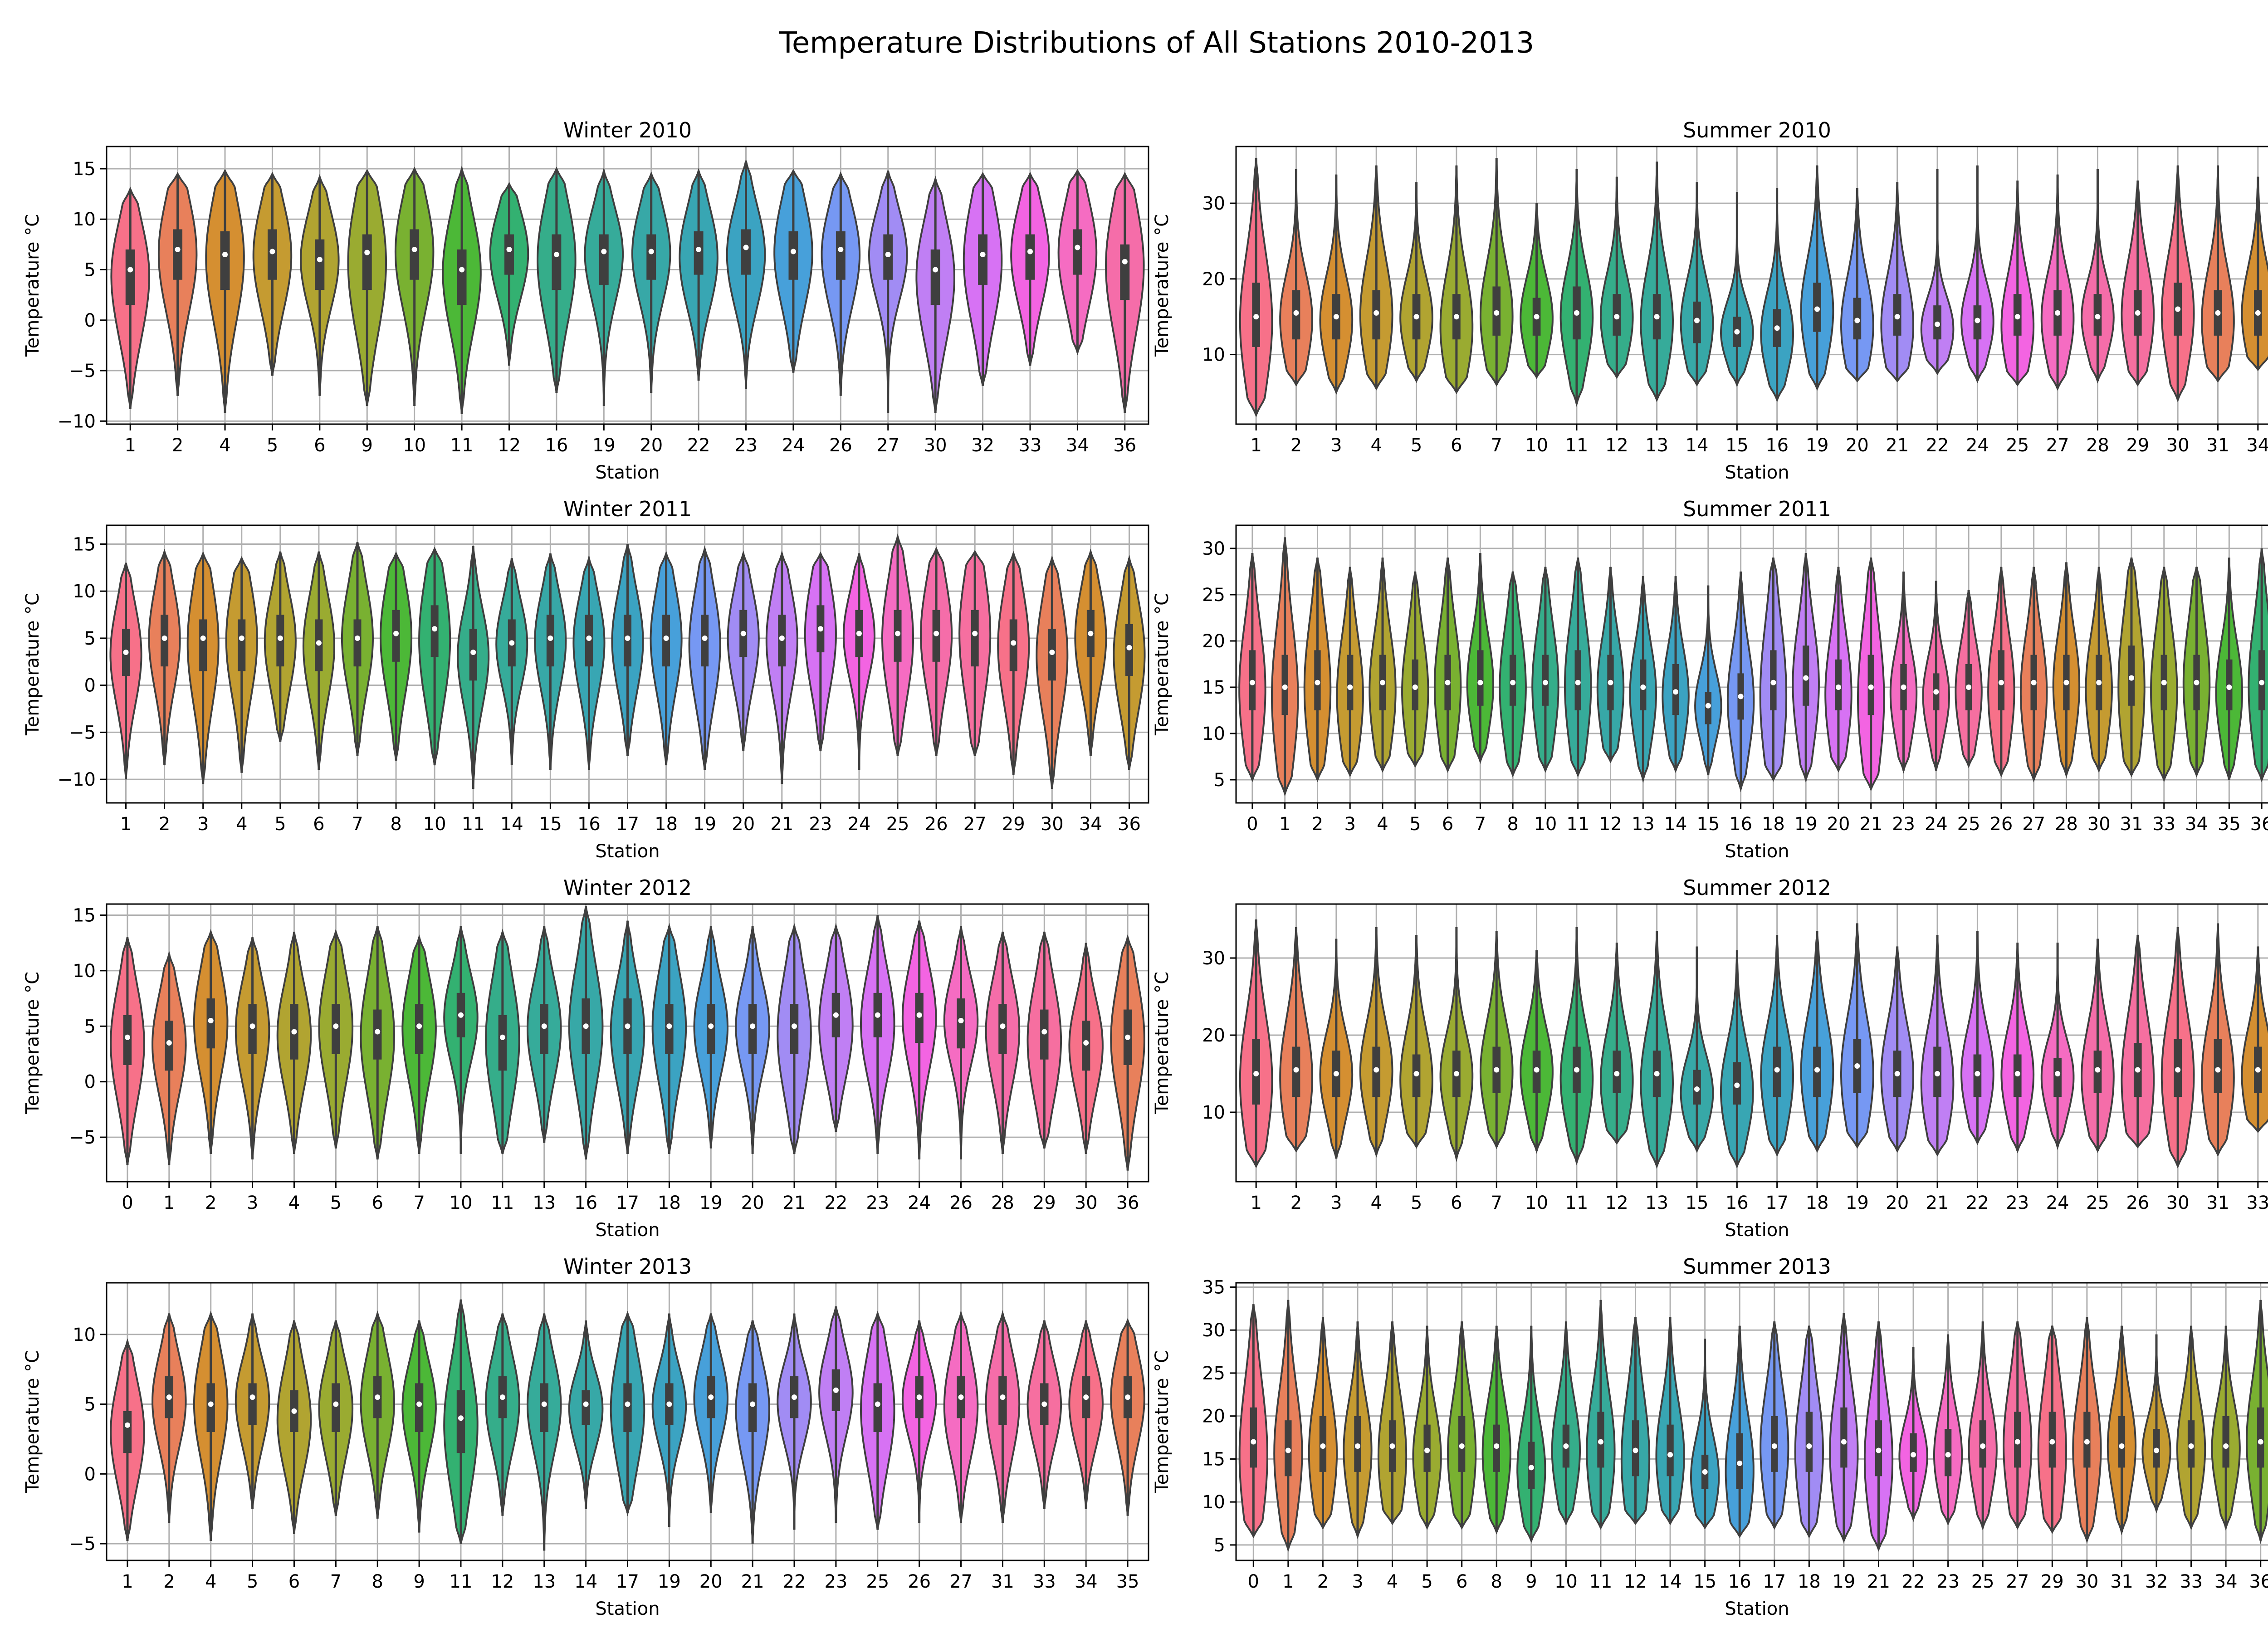  Describe the element at coordinates (419, 1581) in the screenshot. I see `x-tick-label: 9` at that location.